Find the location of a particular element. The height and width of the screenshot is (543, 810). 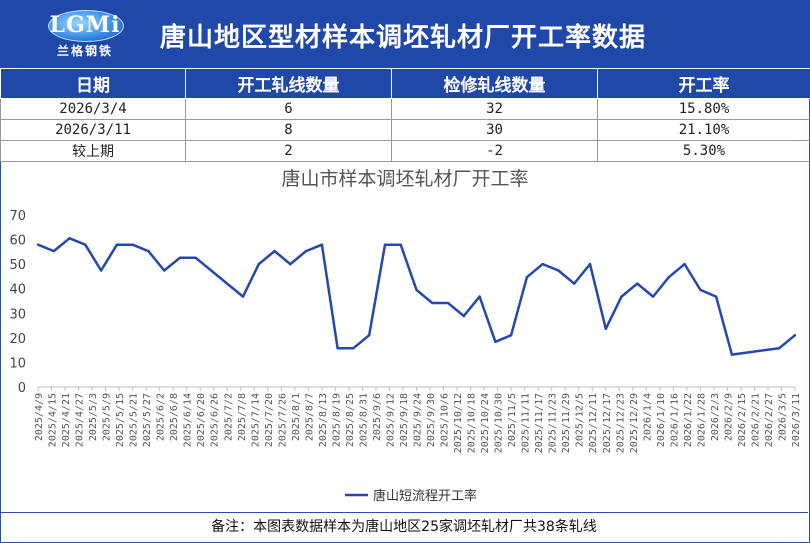

x-tick-label: 2025/10/24 is located at coordinates (485, 423).